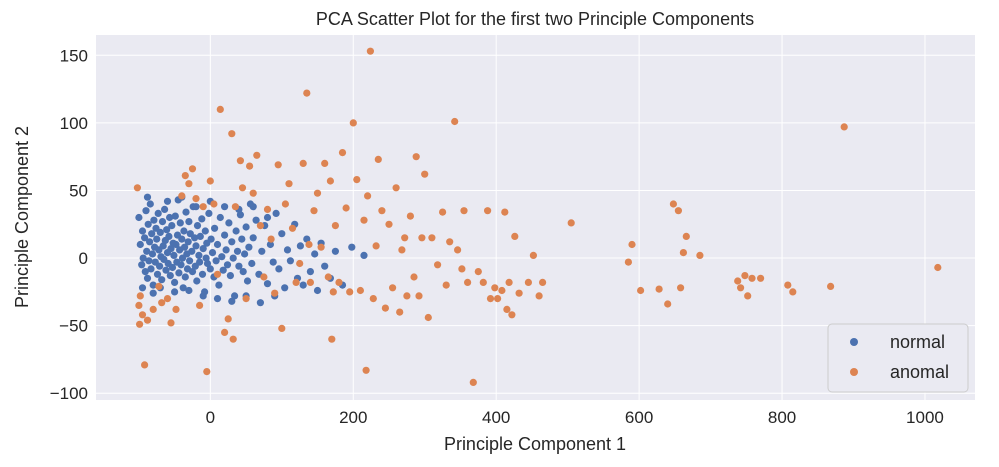 This screenshot has width=999, height=467. Describe the element at coordinates (782, 417) in the screenshot. I see `x-tick-label: 800` at that location.